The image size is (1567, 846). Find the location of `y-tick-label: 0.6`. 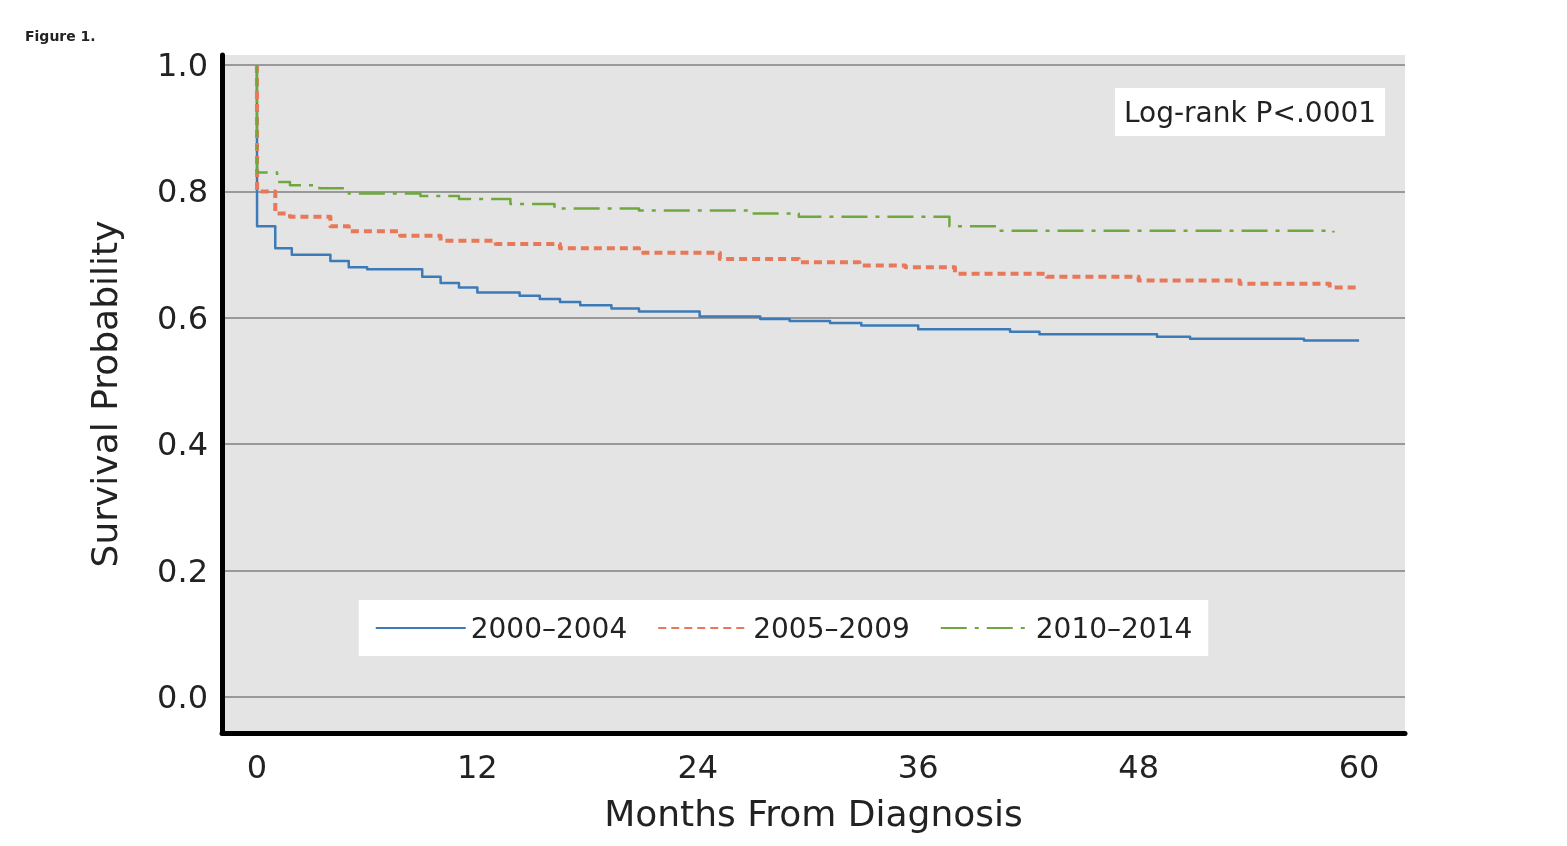

y-tick-label: 0.6 is located at coordinates (182, 317).